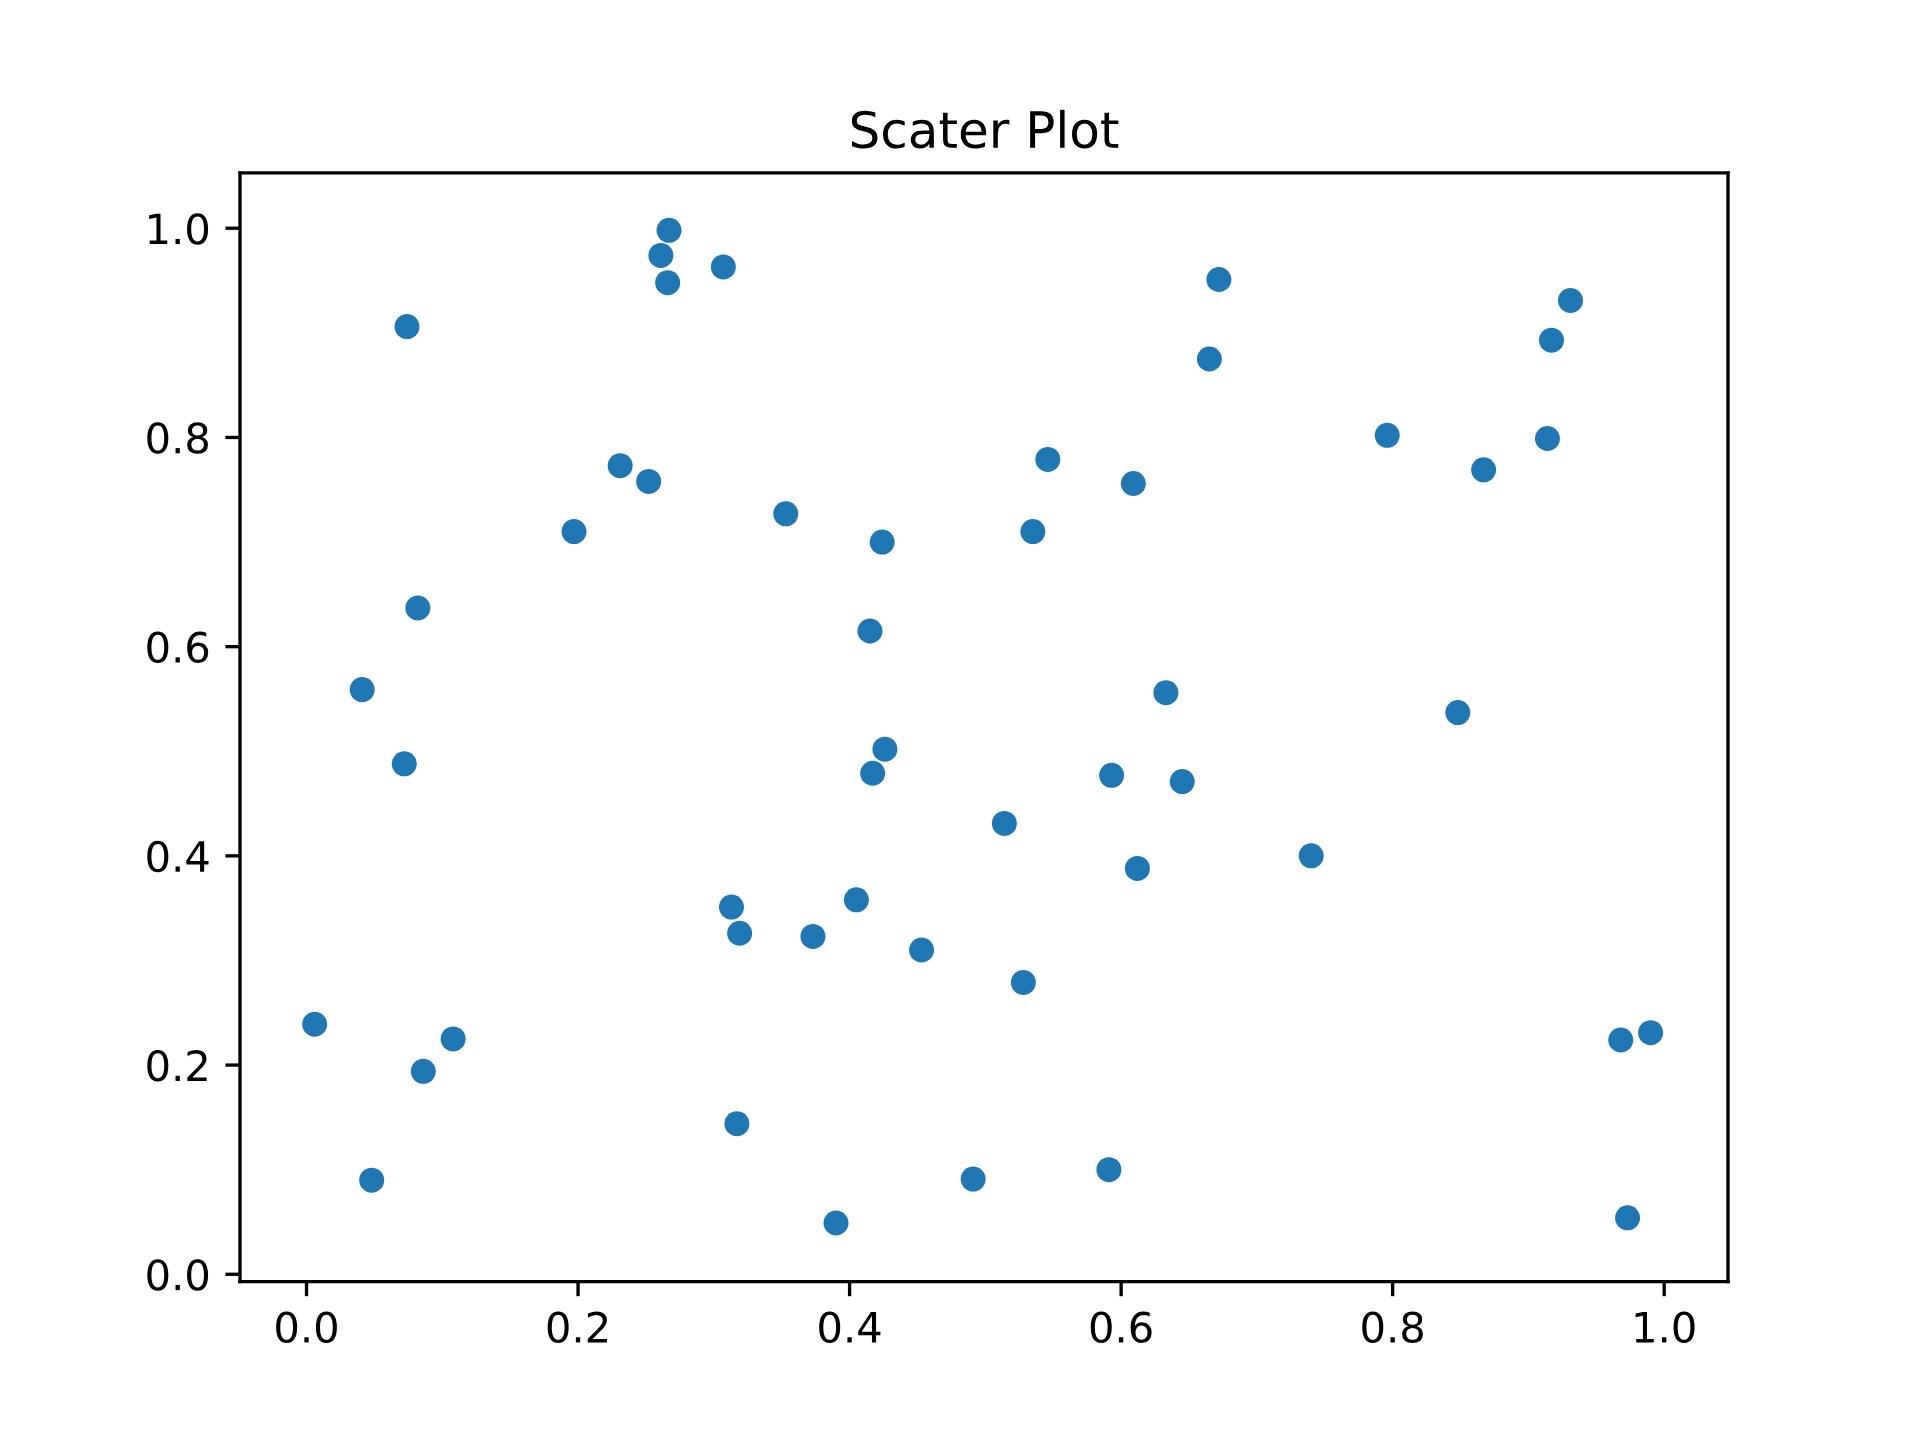 This screenshot has width=1920, height=1440. Describe the element at coordinates (850, 1327) in the screenshot. I see `x-tick-label: 0.4` at that location.